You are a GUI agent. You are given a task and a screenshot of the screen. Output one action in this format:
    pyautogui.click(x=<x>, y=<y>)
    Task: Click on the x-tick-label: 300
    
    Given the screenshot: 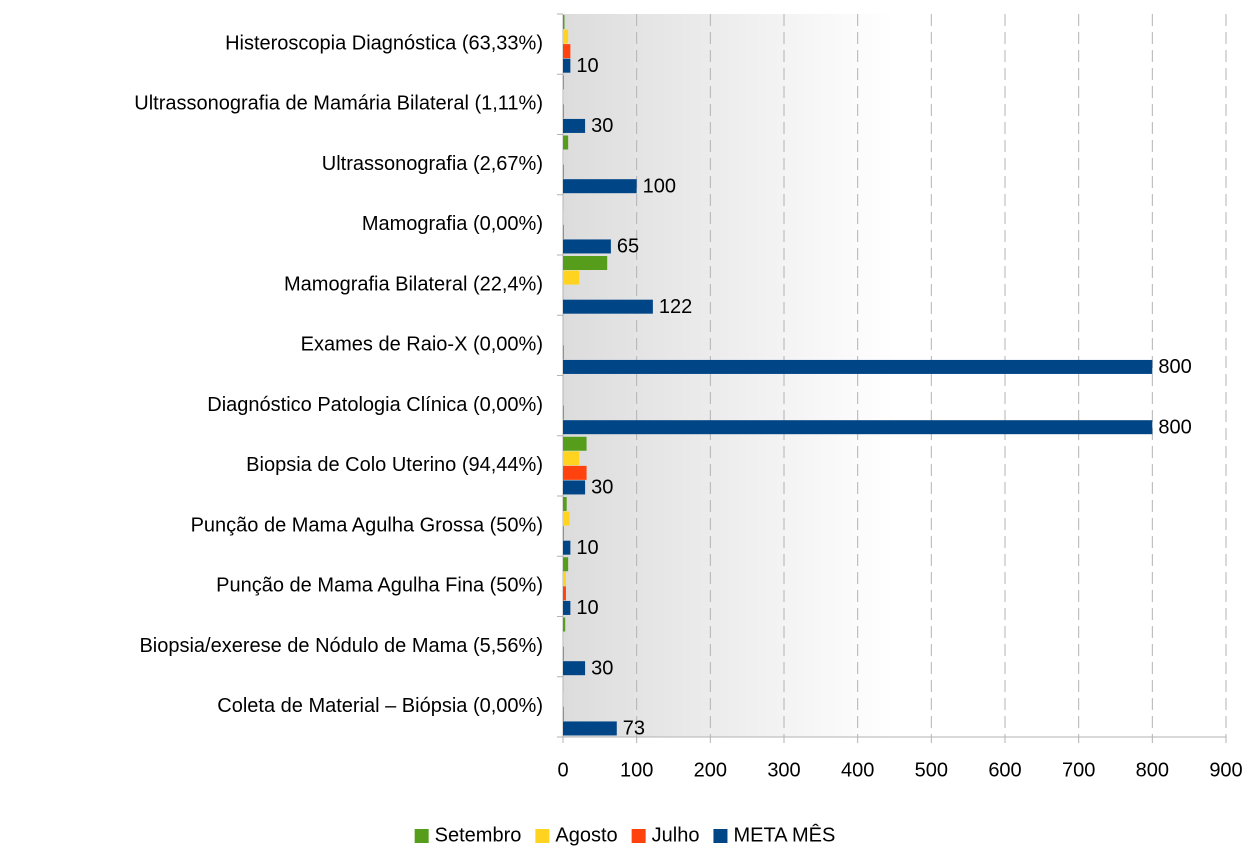 What is the action you would take?
    pyautogui.click(x=783, y=770)
    